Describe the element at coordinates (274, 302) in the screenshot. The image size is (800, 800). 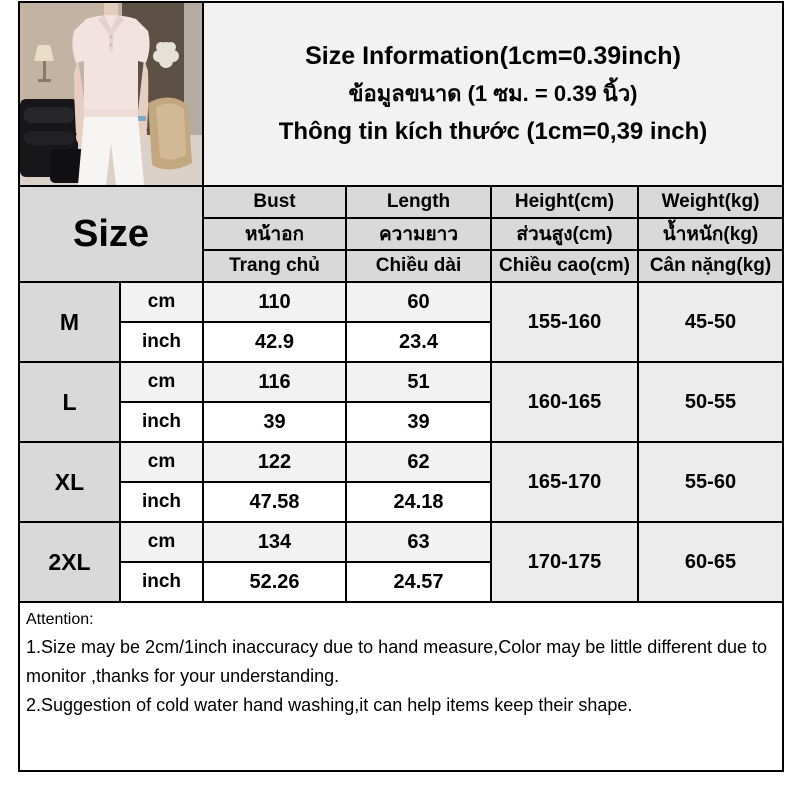
I see `m-bust-cm: 110` at that location.